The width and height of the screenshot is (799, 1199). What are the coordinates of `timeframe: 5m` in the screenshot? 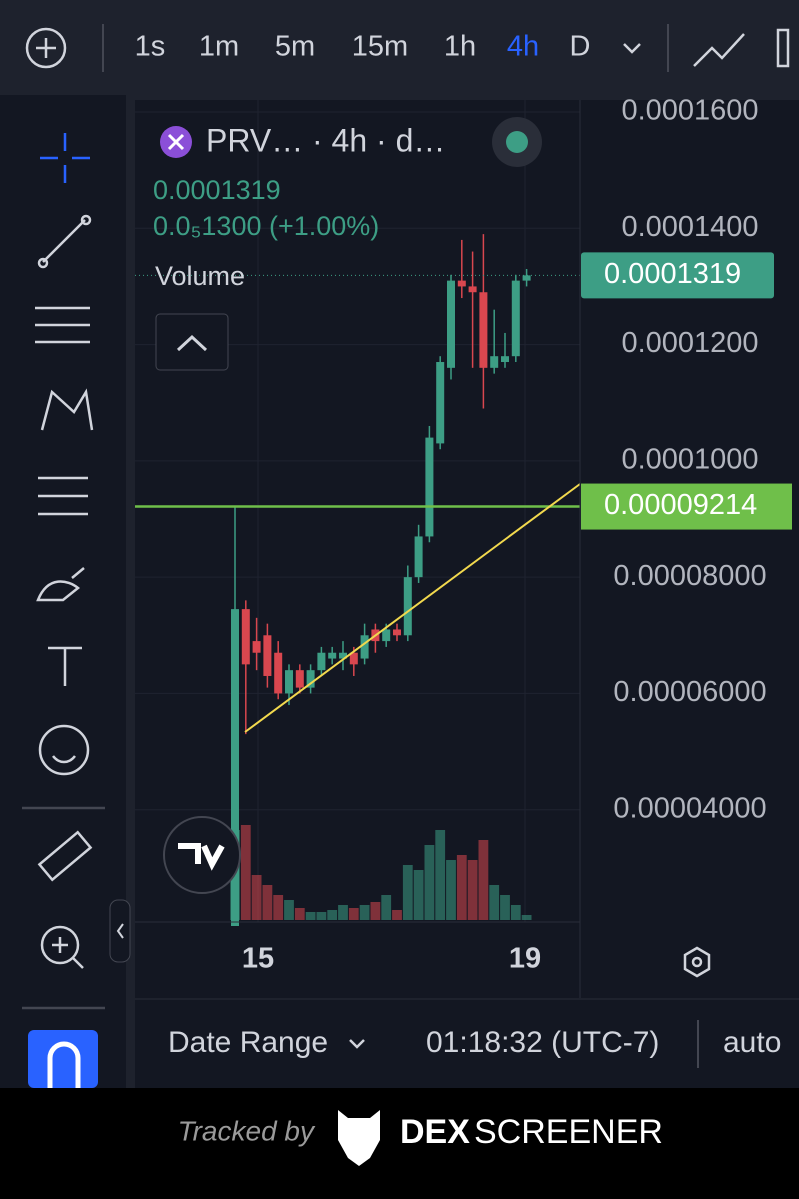 It's located at (295, 47).